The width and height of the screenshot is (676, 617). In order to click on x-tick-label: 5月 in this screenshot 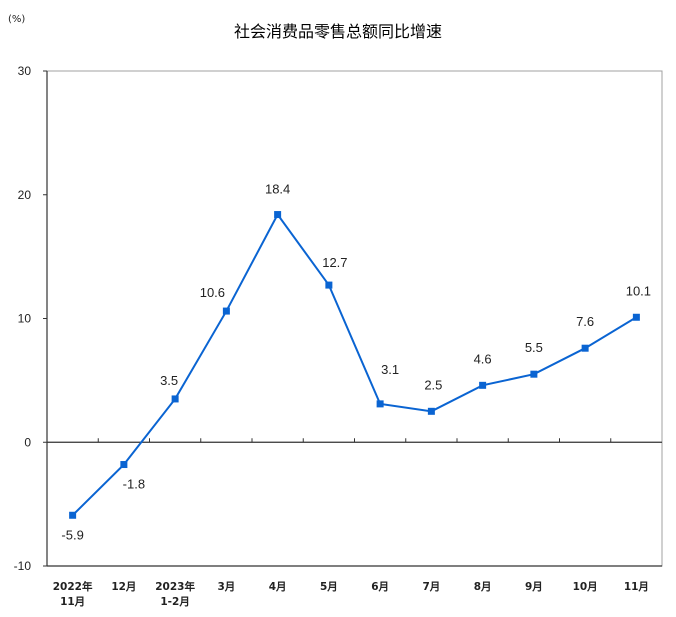, I will do `click(329, 587)`.